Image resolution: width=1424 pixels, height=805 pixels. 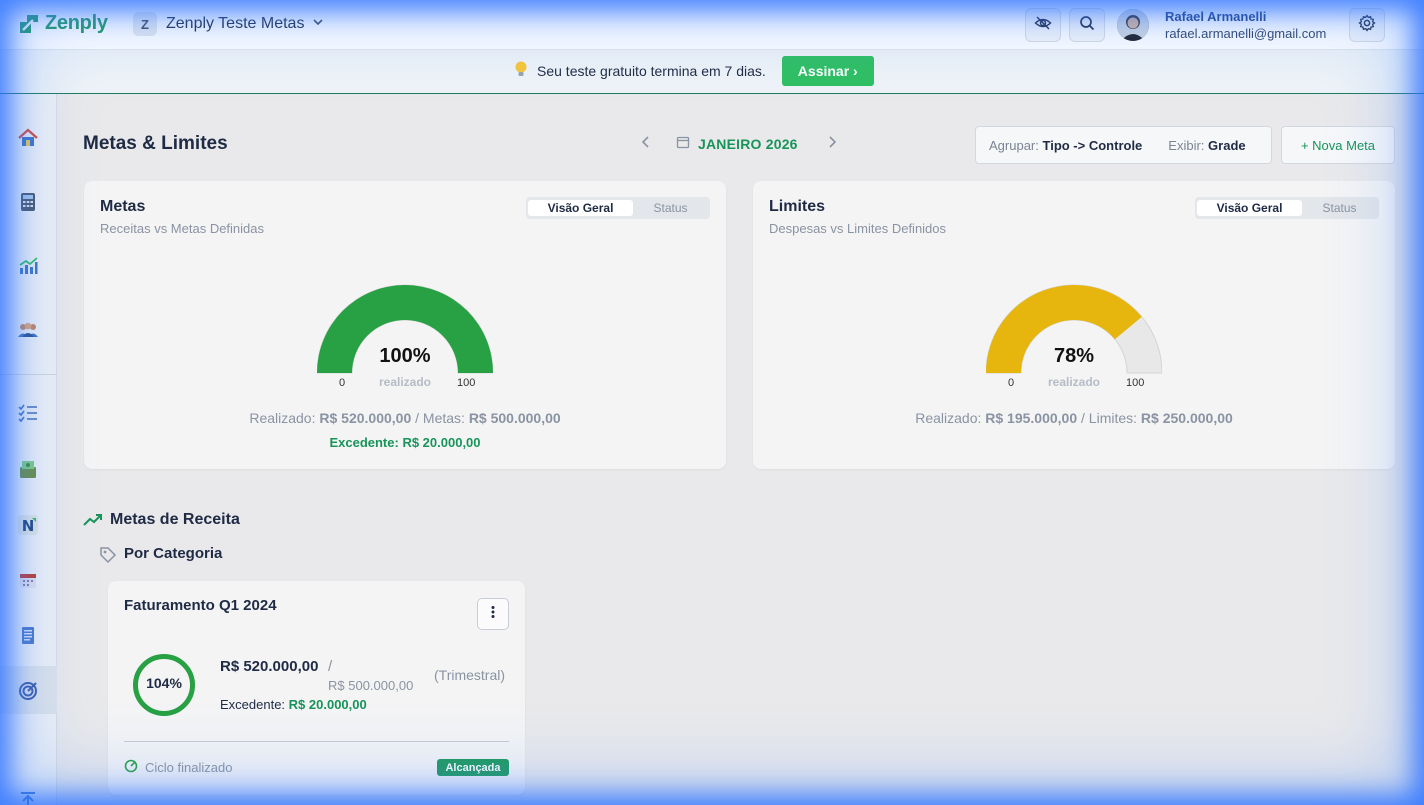 I want to click on calculator-icon, so click(x=28, y=202).